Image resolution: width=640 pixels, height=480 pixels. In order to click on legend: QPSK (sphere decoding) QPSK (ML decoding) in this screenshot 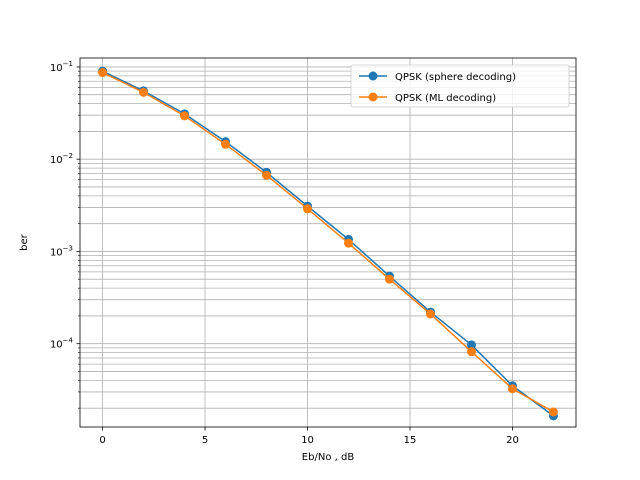, I will do `click(460, 86)`.